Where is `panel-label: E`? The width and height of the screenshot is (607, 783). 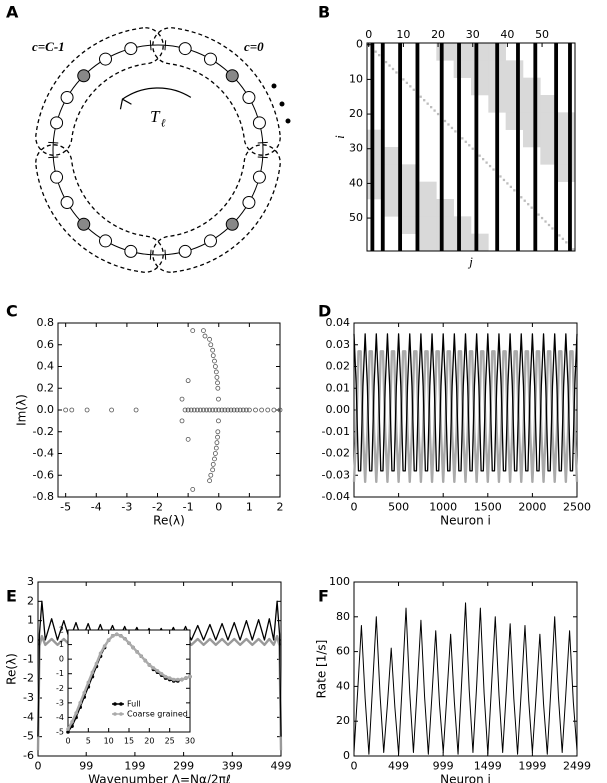 panel-label: E is located at coordinates (11, 596).